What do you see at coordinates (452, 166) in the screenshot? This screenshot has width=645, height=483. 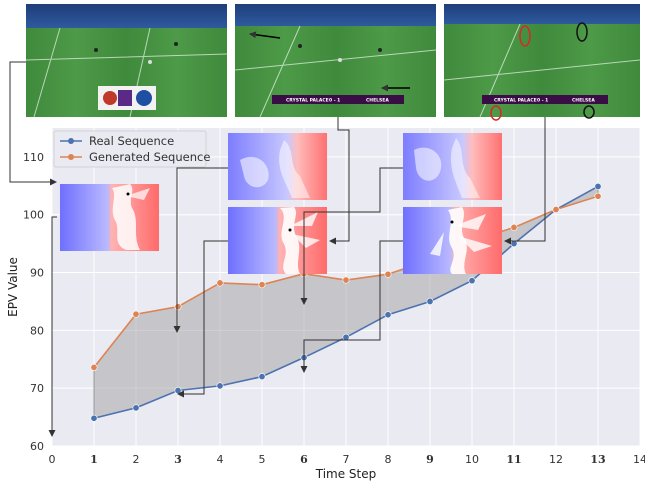 I see `heatmap-step6-generated` at bounding box center [452, 166].